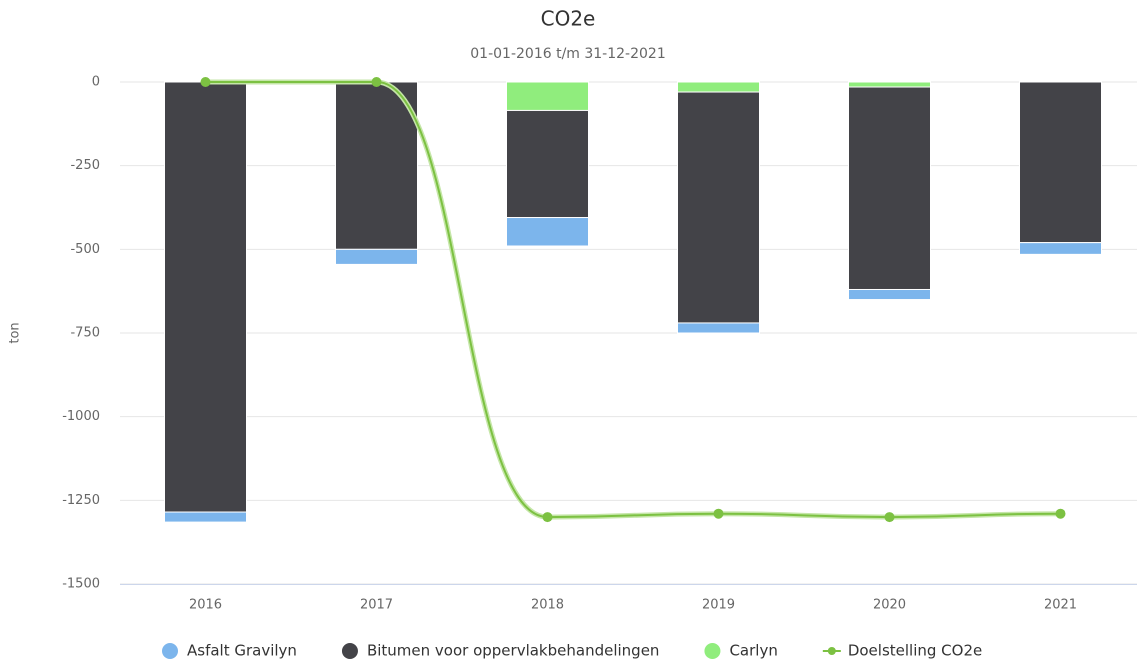  Describe the element at coordinates (376, 605) in the screenshot. I see `x-tick-label: 2017` at that location.